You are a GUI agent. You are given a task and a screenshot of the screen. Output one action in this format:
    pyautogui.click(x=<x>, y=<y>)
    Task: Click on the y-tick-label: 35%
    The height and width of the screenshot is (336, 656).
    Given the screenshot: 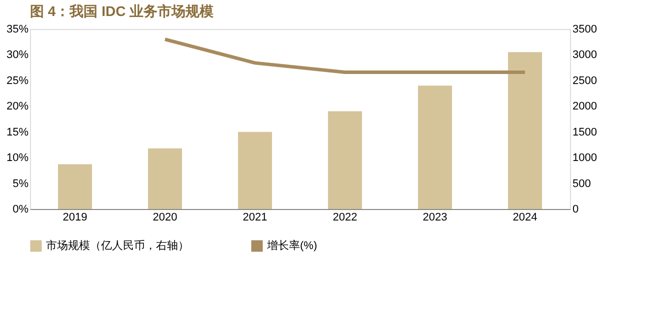 What is the action you would take?
    pyautogui.click(x=17, y=30)
    